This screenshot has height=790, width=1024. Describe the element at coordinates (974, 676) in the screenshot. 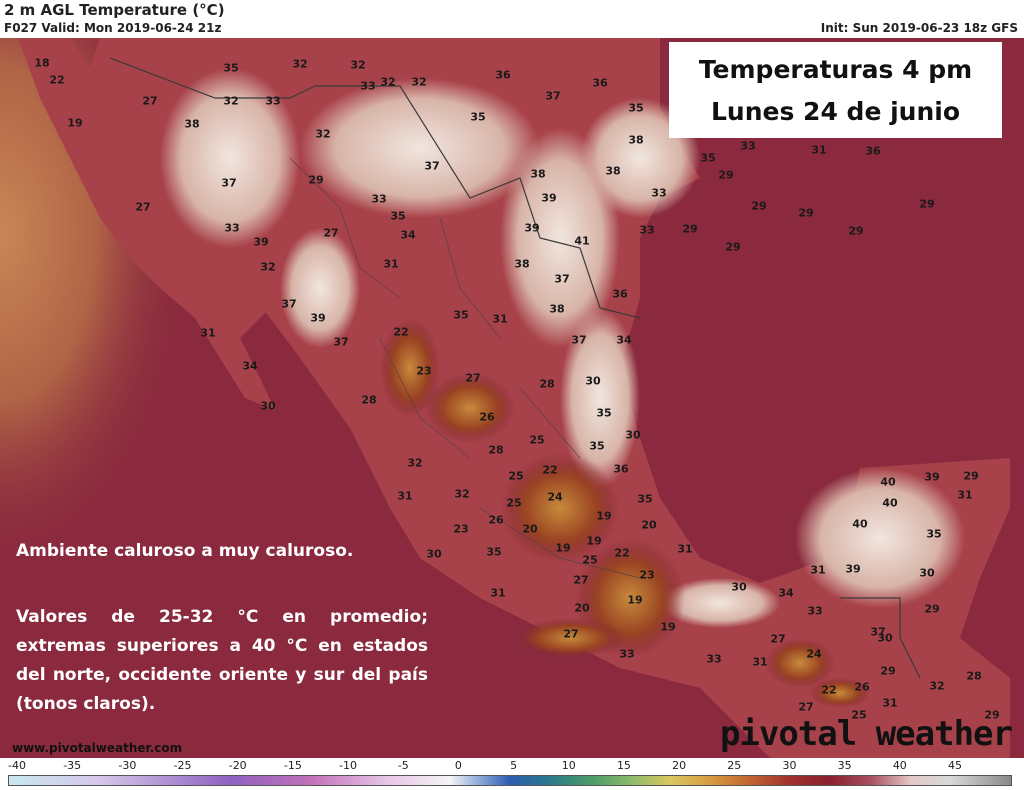

I see `temperature-value: 28` at that location.